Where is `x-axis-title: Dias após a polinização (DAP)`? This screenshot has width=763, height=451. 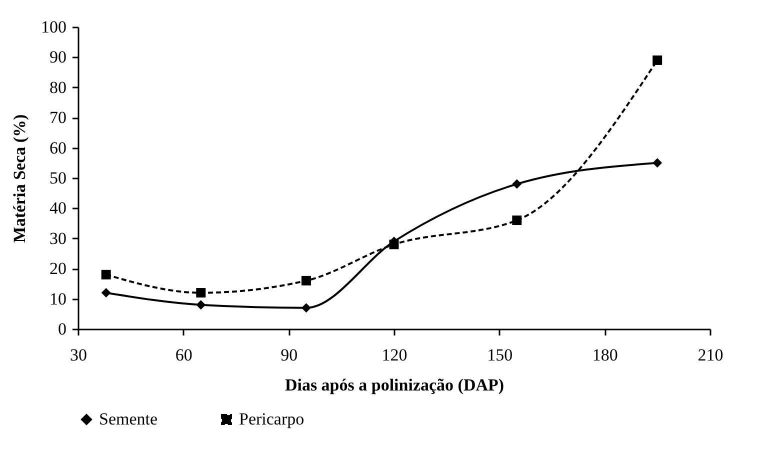 x-axis-title: Dias após a polinização (DAP) is located at coordinates (394, 385).